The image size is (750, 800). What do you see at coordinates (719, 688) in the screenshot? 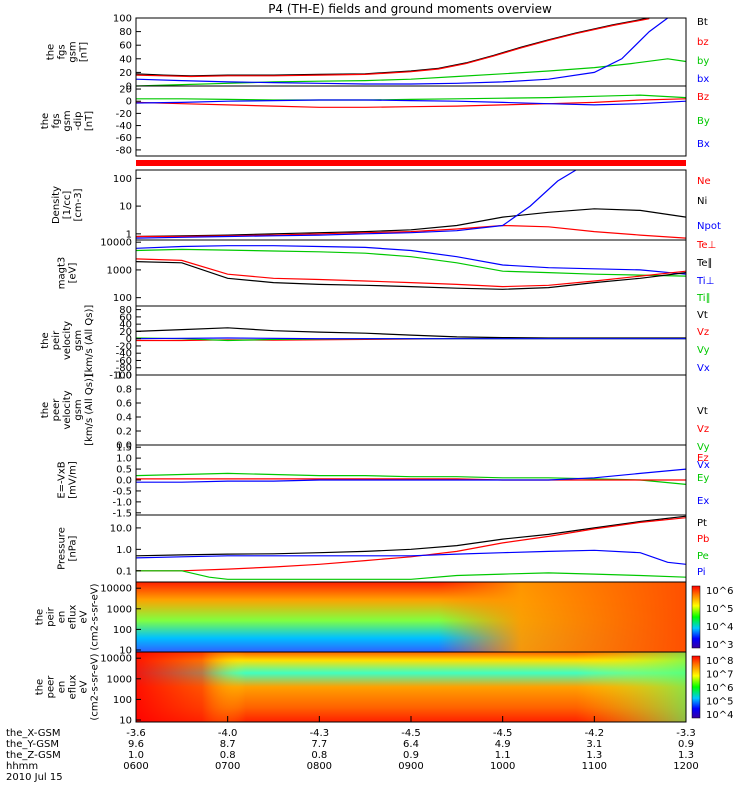
I see `colorbar-tick-label: 10^6` at bounding box center [719, 688].